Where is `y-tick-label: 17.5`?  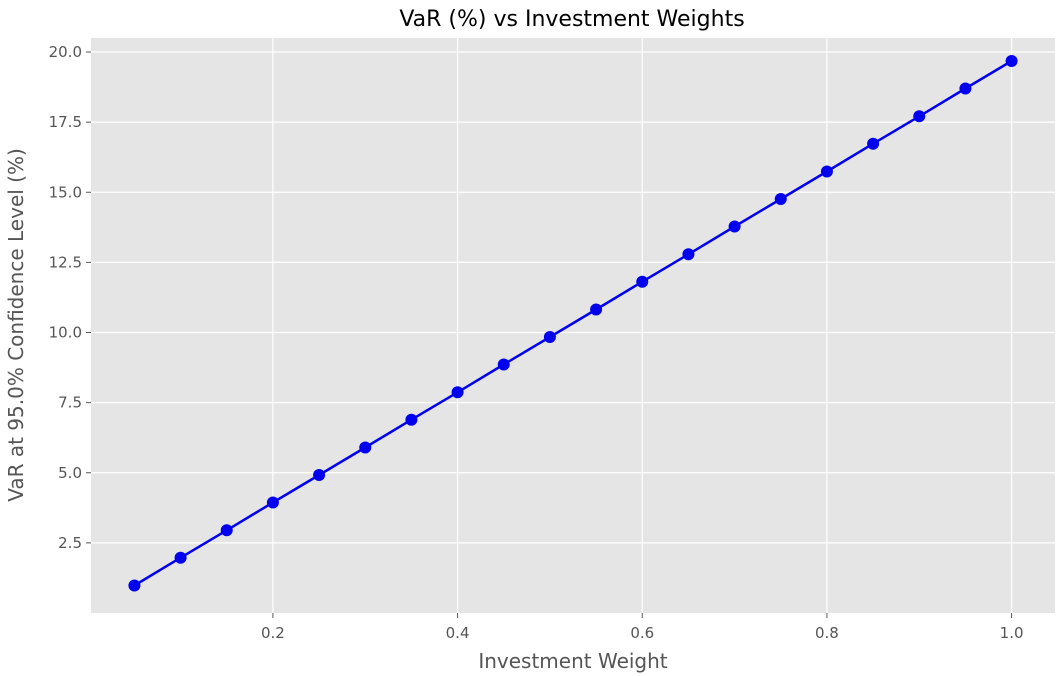 y-tick-label: 17.5 is located at coordinates (65, 122).